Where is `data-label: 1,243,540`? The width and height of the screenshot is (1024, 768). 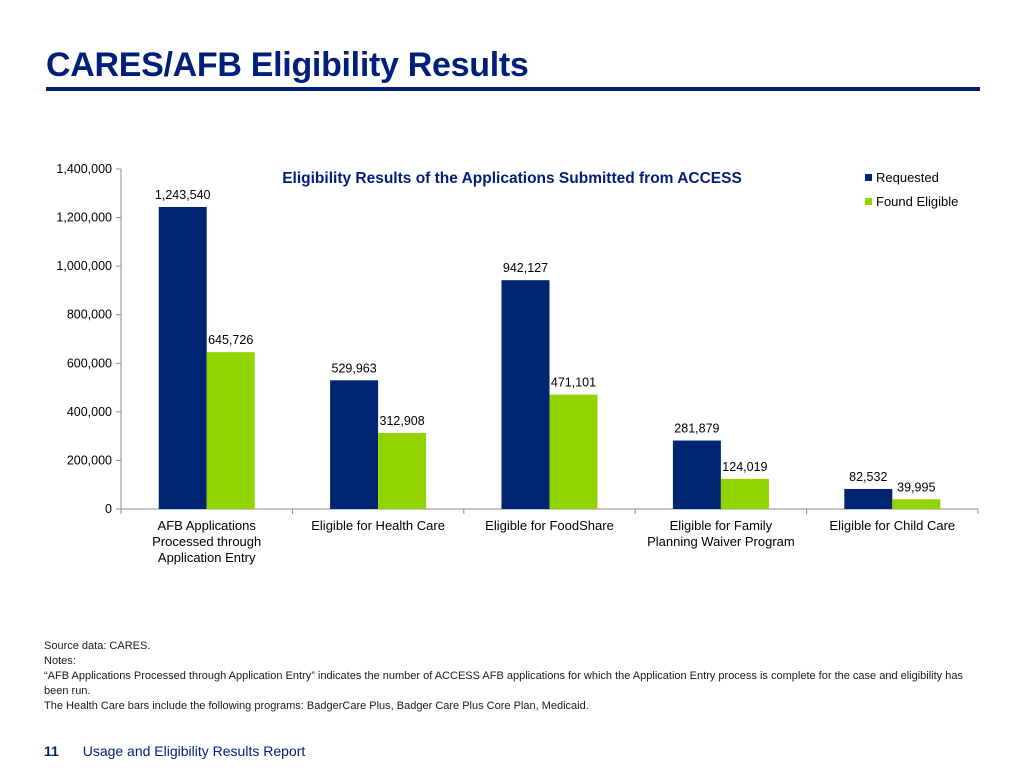
data-label: 1,243,540 is located at coordinates (183, 195).